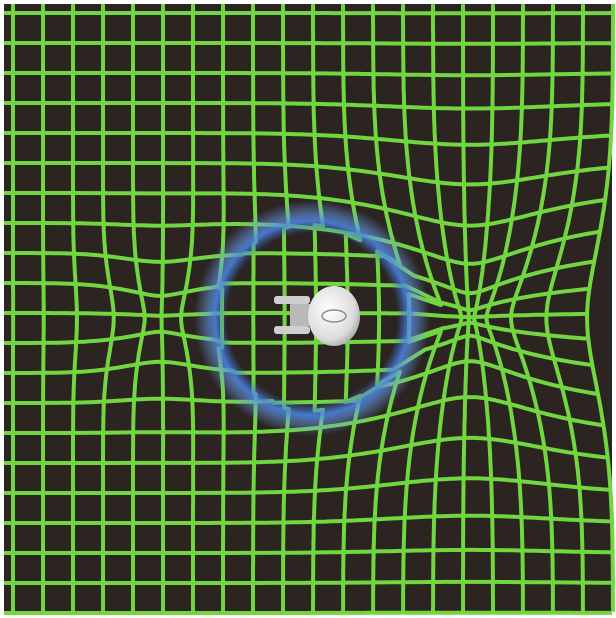  I want to click on spaceship, so click(317, 316).